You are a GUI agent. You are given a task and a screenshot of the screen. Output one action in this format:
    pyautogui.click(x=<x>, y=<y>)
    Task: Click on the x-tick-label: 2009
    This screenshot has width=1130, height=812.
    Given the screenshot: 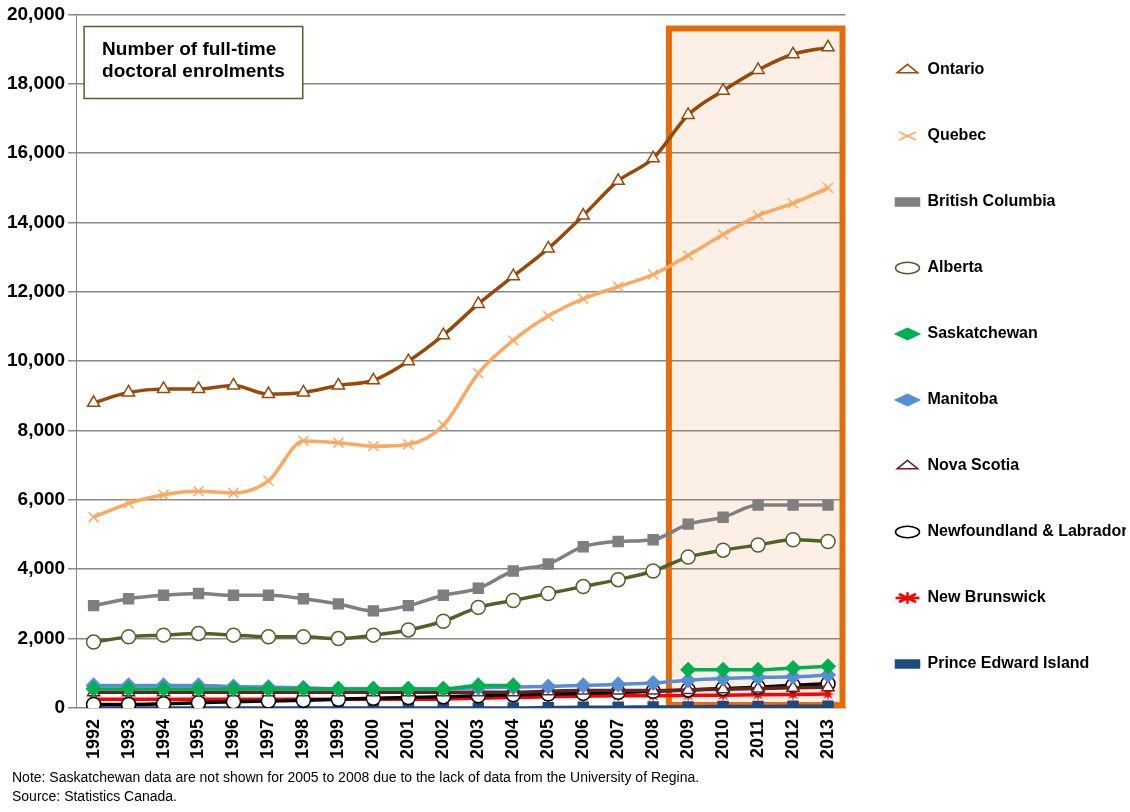 What is the action you would take?
    pyautogui.click(x=687, y=738)
    